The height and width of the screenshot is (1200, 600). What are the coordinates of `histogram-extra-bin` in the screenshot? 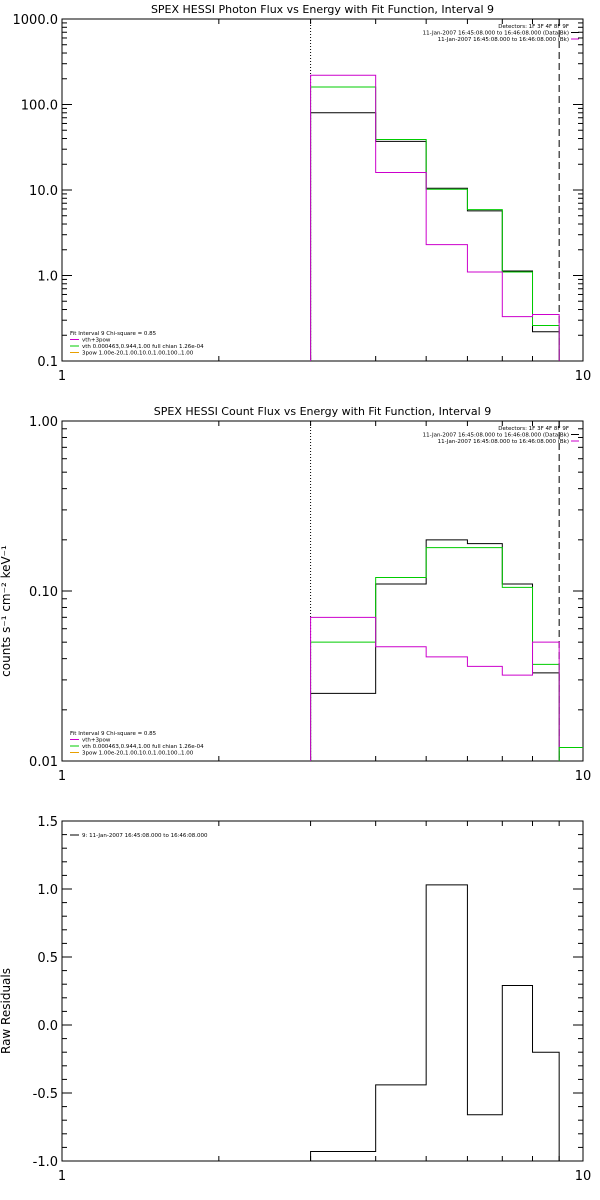 It's located at (570, 754).